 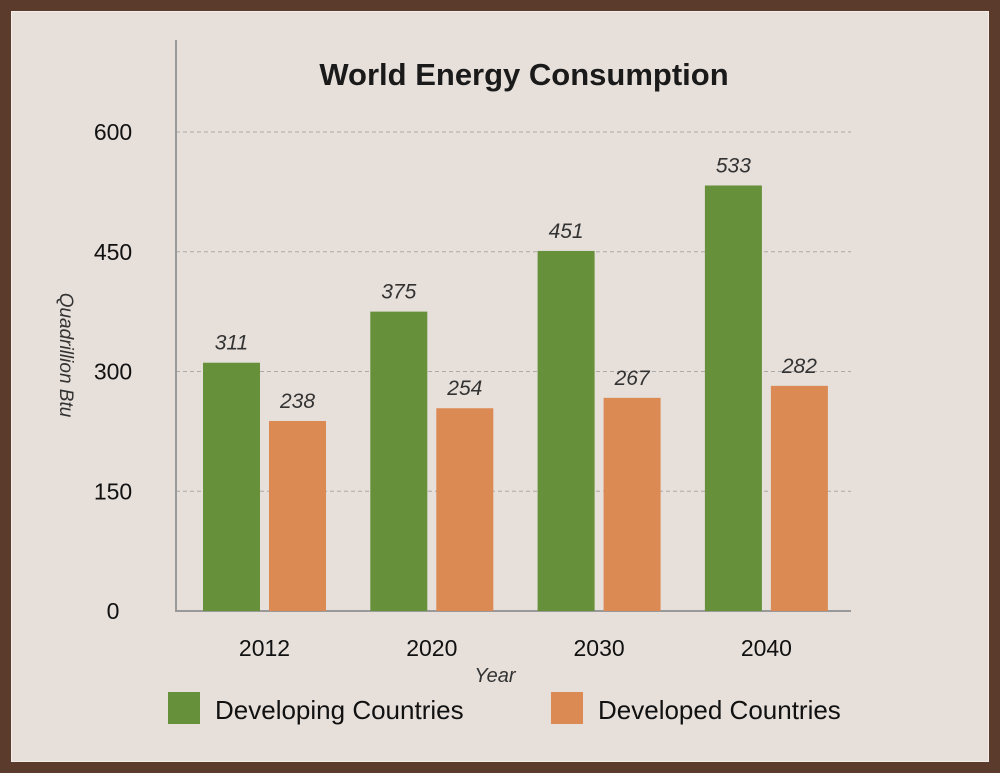 What do you see at coordinates (523, 74) in the screenshot?
I see `chart-title: World Energy Consumption` at bounding box center [523, 74].